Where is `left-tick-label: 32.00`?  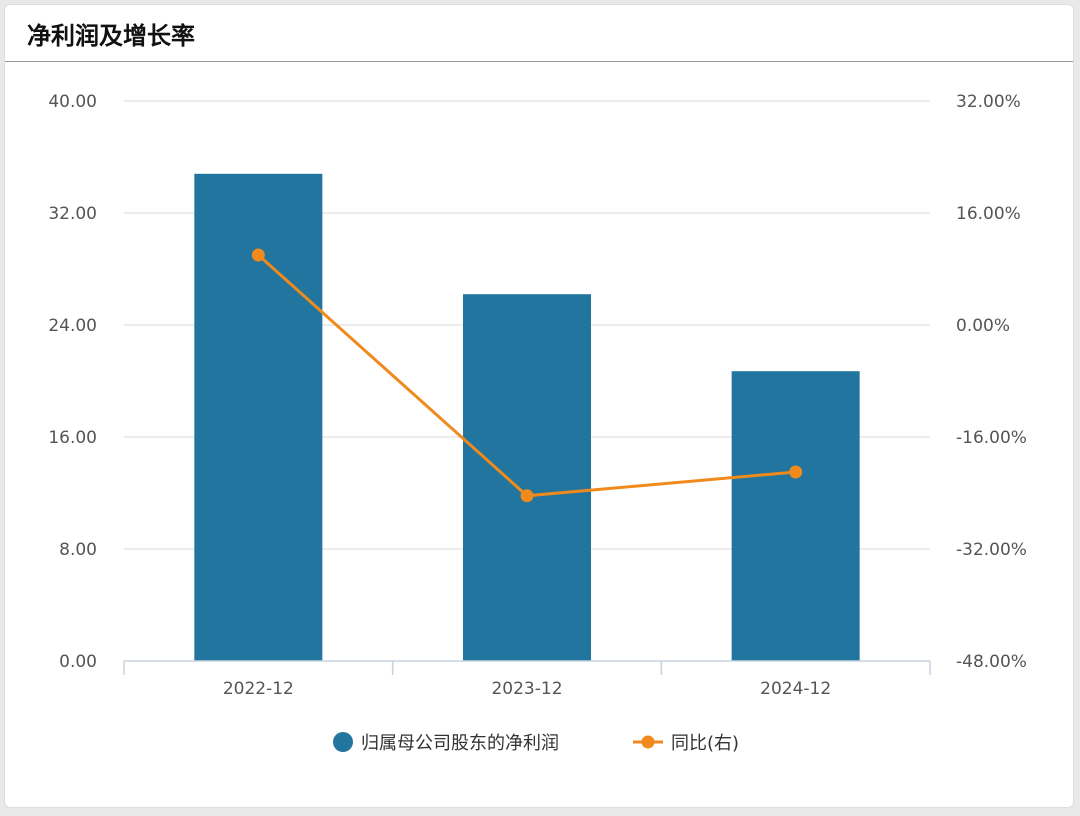
left-tick-label: 32.00 is located at coordinates (72, 214).